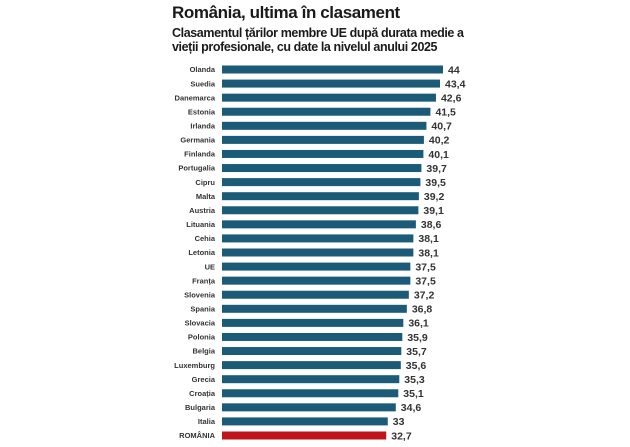 This screenshot has height=447, width=630. What do you see at coordinates (401, 436) in the screenshot?
I see `value-label: 32,7` at bounding box center [401, 436].